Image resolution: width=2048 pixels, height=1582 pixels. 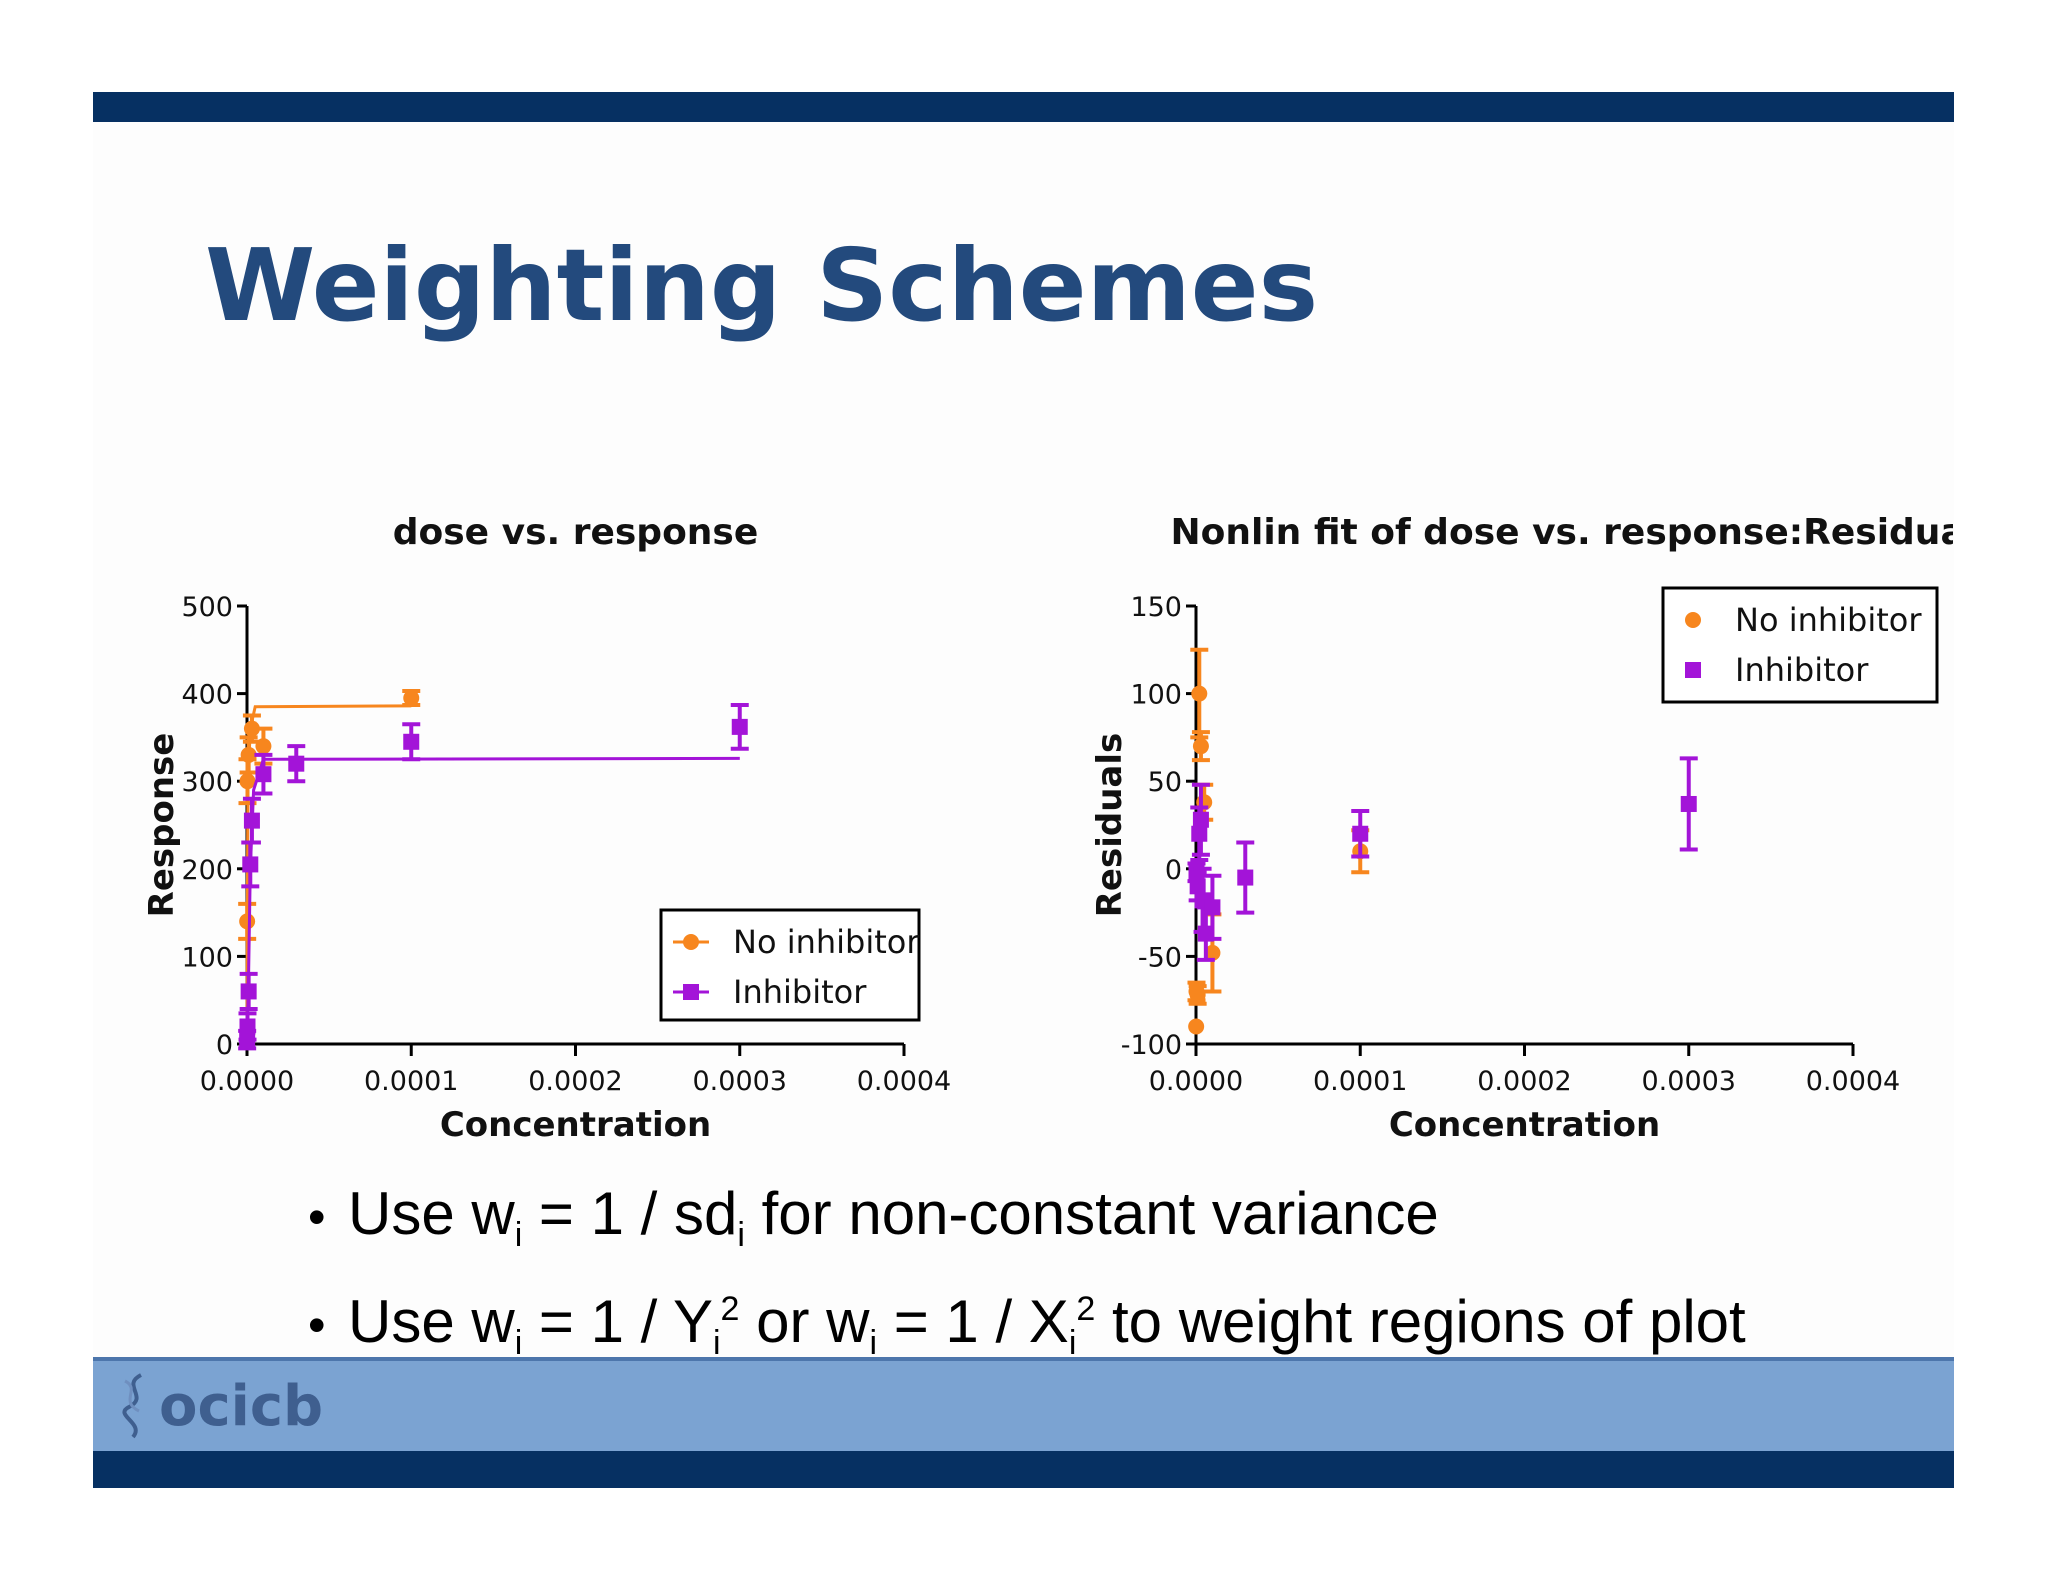 I want to click on y-tick-label: 400, so click(x=207, y=695).